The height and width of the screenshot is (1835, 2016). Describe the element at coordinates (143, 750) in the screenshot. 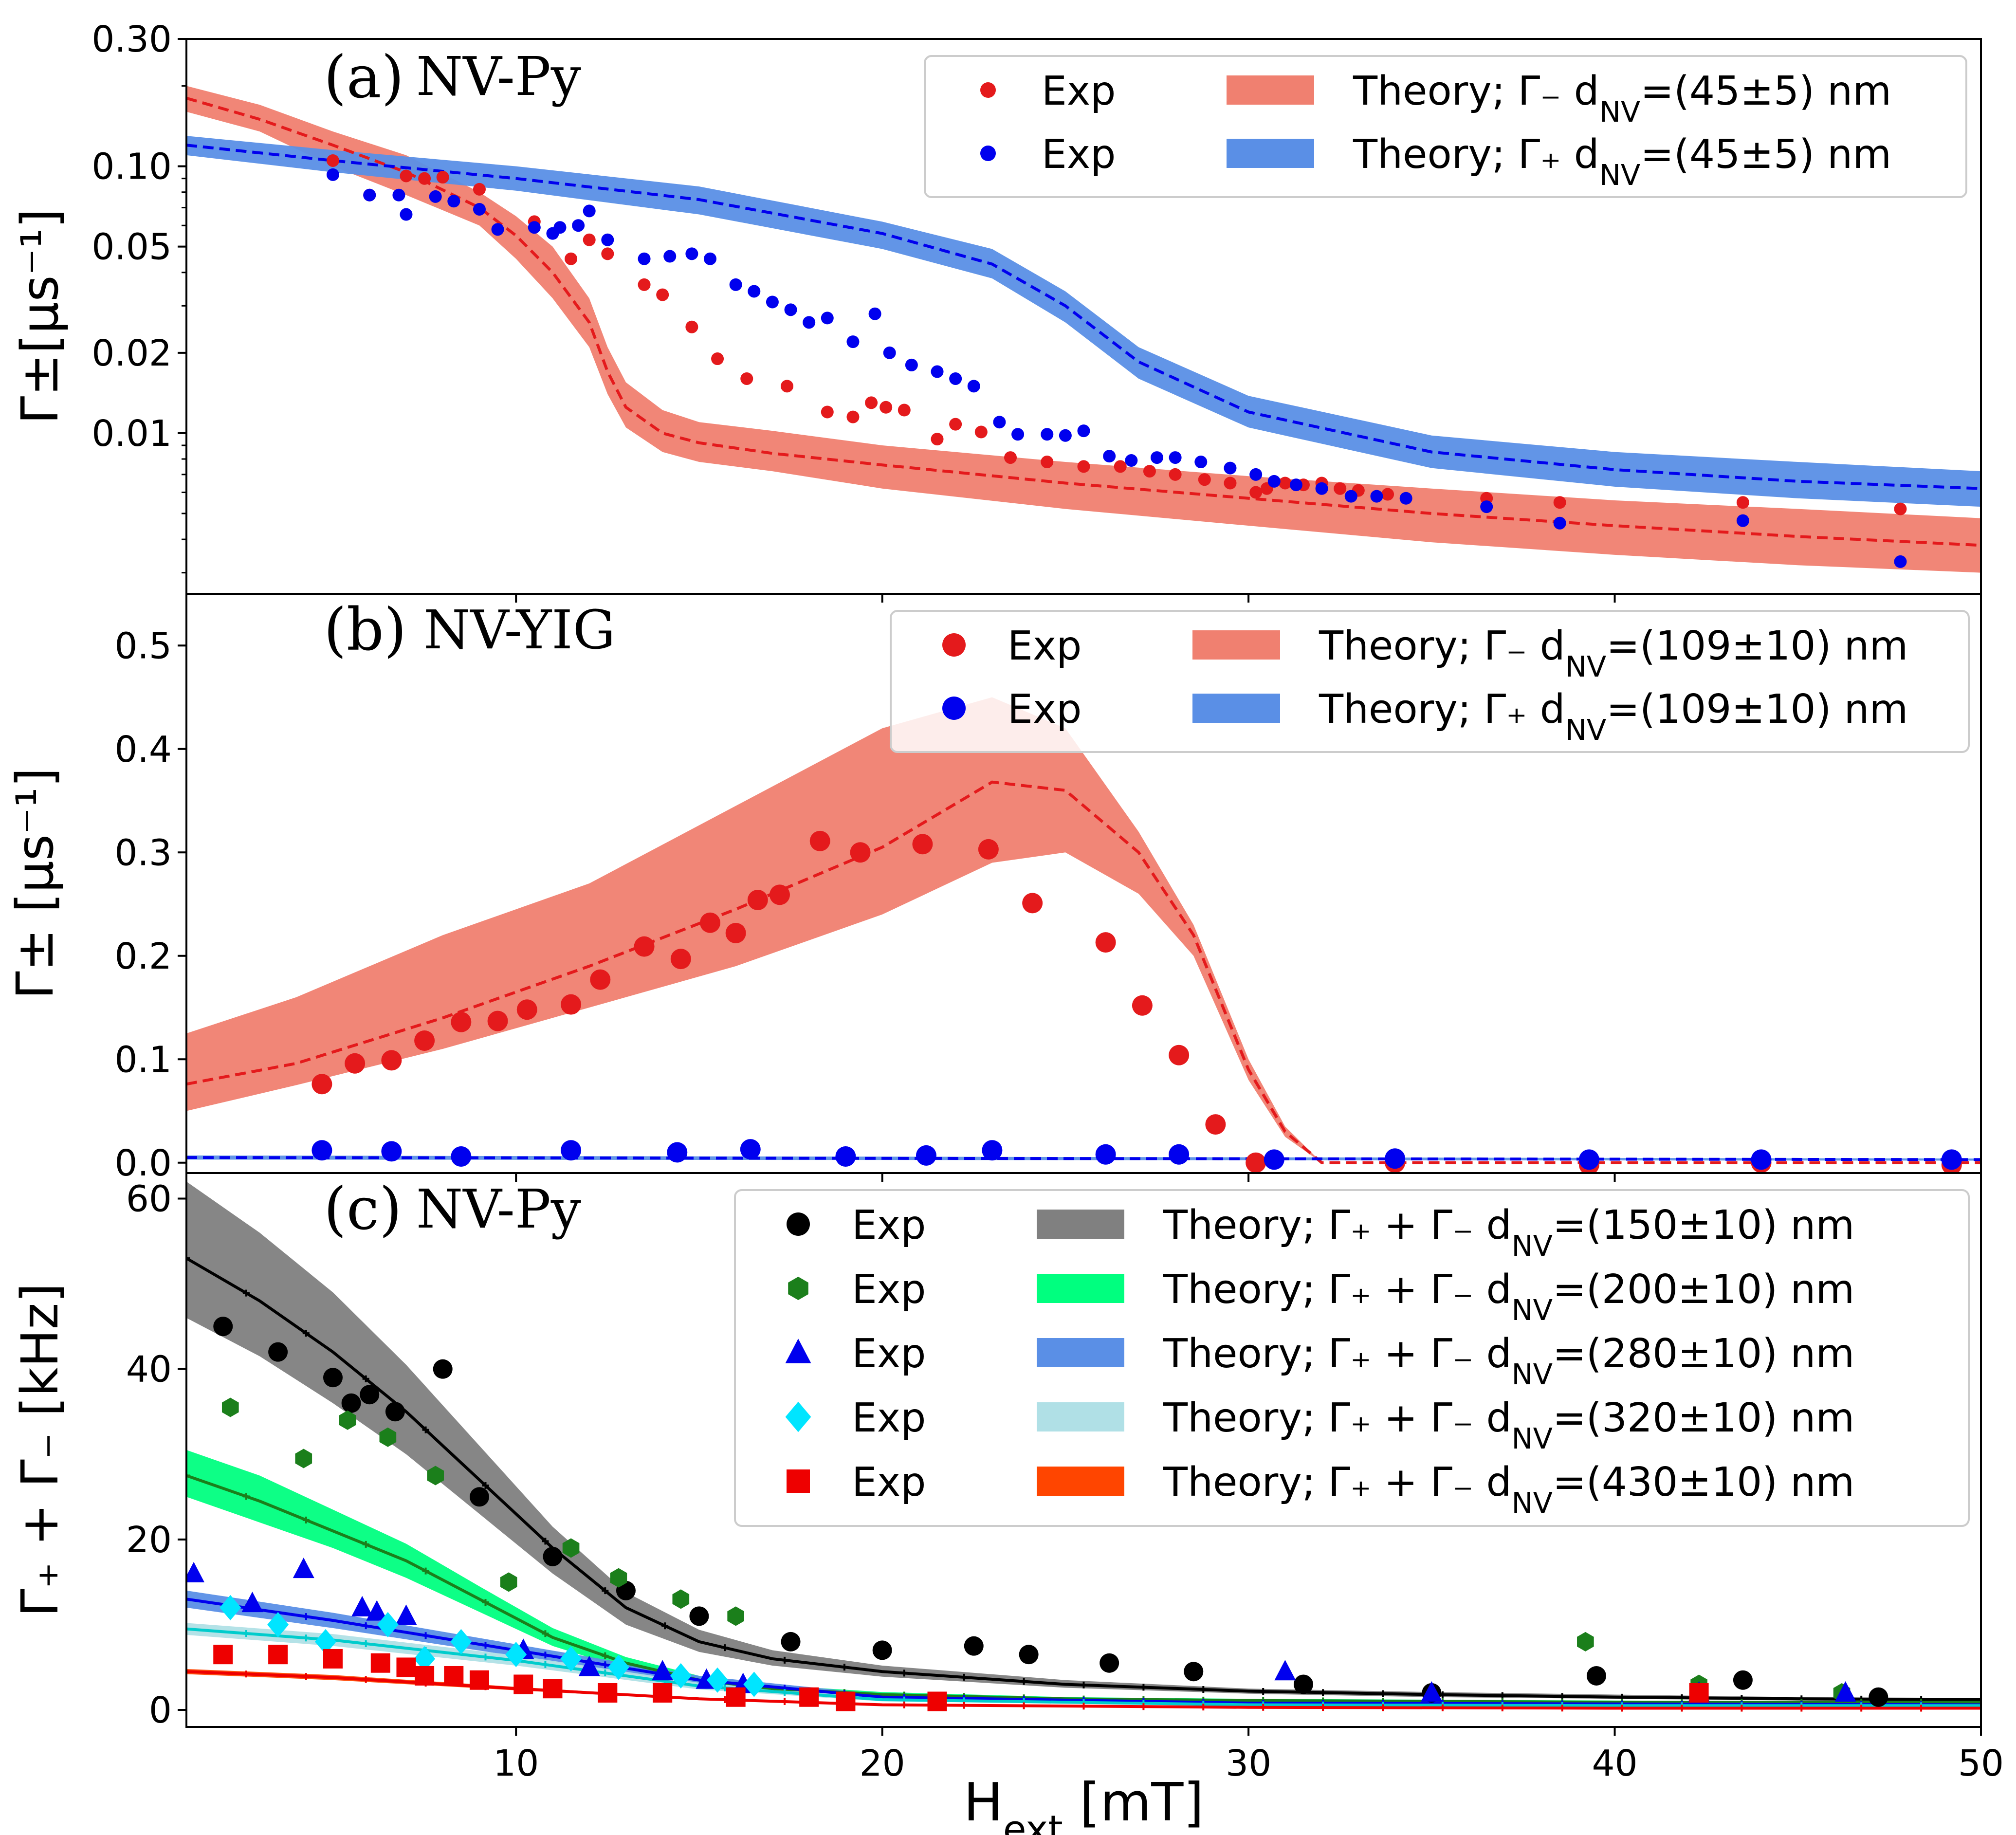

I see `ytick-label-b-4: 0.4` at that location.